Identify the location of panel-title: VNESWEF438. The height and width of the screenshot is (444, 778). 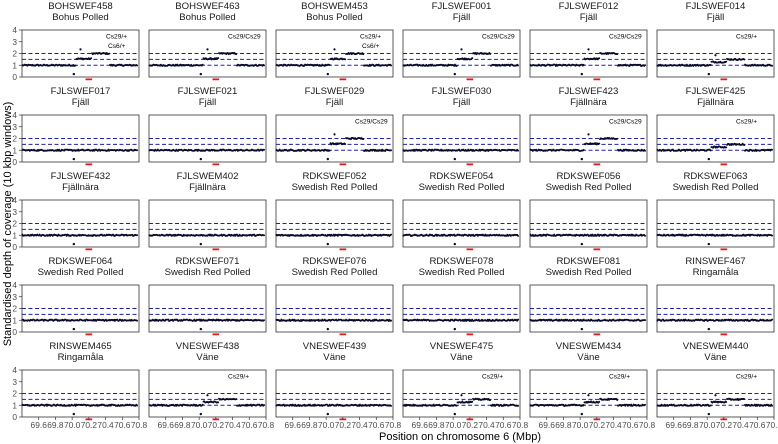
(207, 346).